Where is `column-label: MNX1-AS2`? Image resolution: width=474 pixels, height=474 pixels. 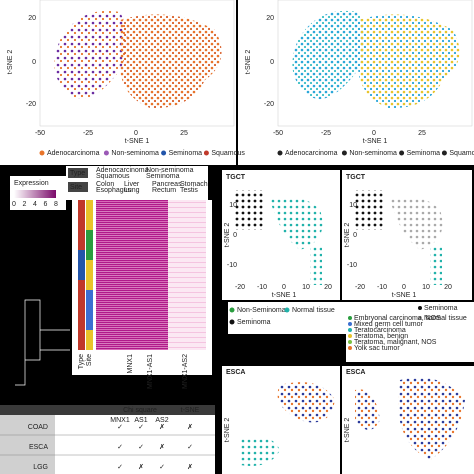 column-label: MNX1-AS2 is located at coordinates (185, 371).